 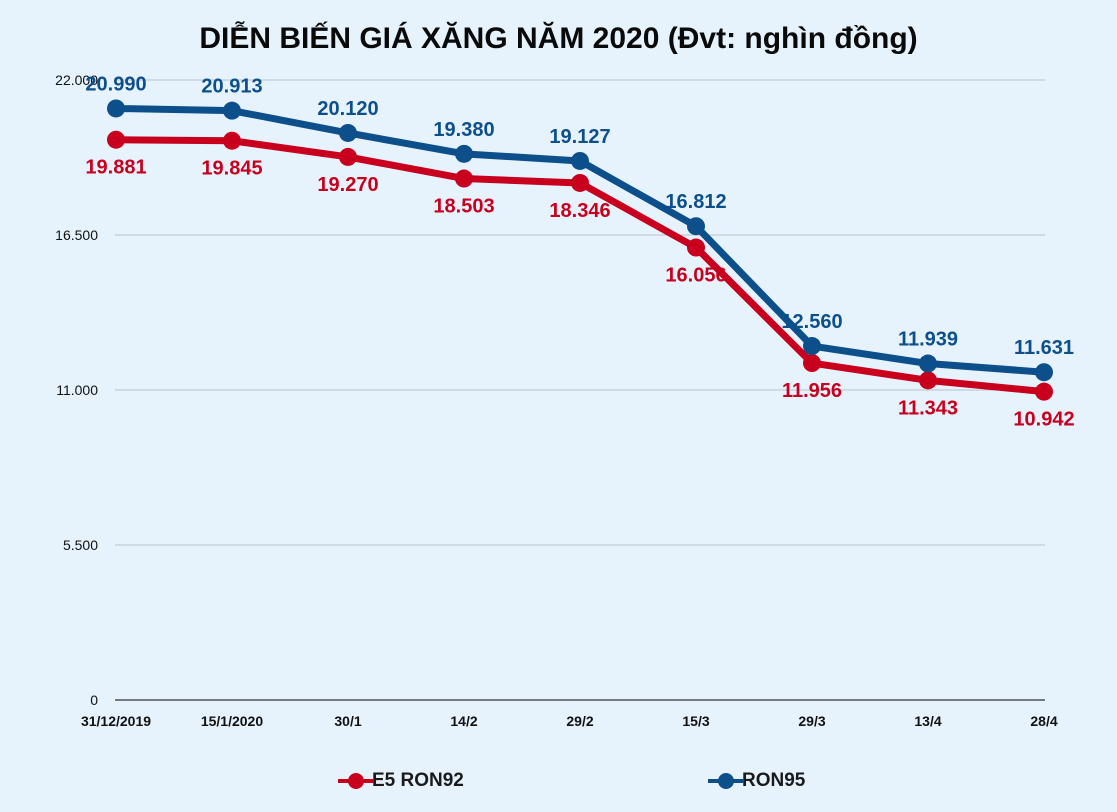 What do you see at coordinates (726, 781) in the screenshot?
I see `legend-marker-ron95` at bounding box center [726, 781].